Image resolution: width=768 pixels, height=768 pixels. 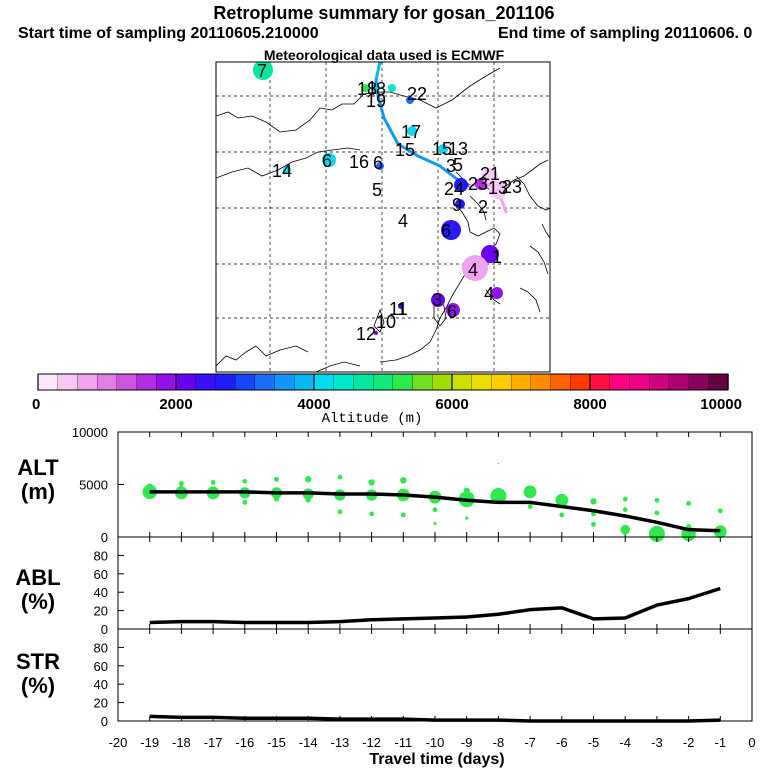 What do you see at coordinates (530, 742) in the screenshot?
I see `x-tick-label: -7` at bounding box center [530, 742].